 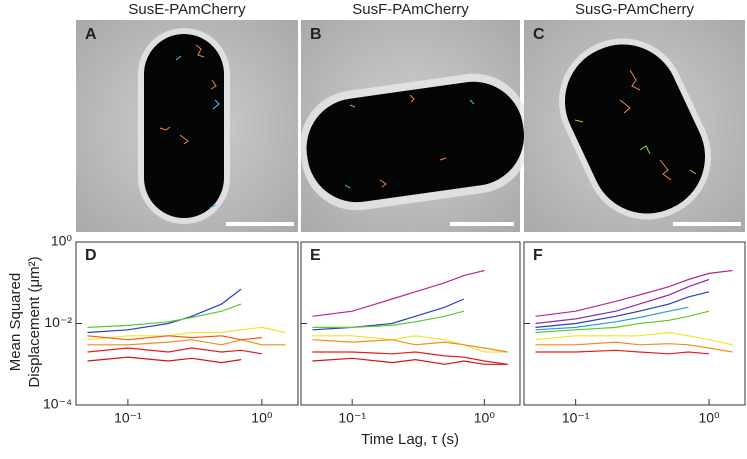 I want to click on panel-letter: A, so click(x=91, y=34).